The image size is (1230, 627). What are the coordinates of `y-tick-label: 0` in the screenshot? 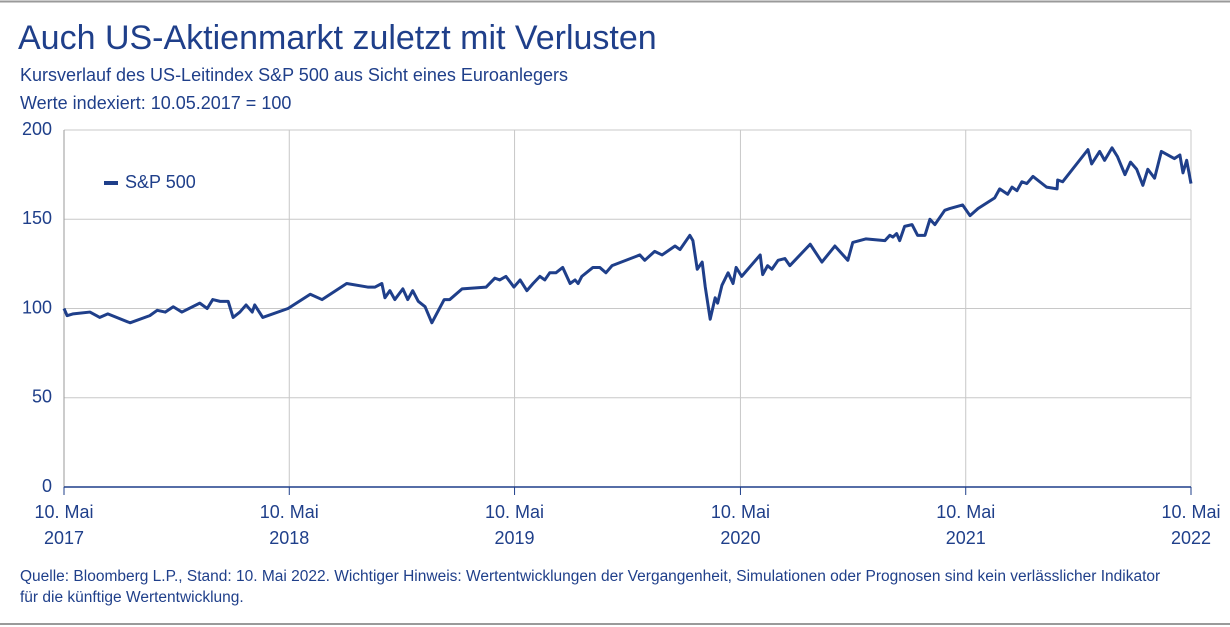 It's located at (47, 486).